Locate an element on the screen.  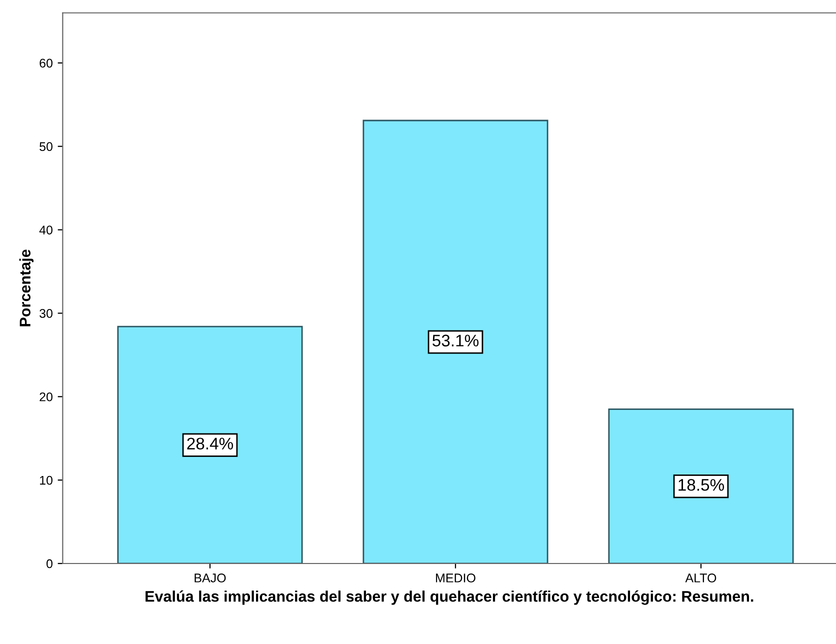
data-label: 18.5% is located at coordinates (701, 485).